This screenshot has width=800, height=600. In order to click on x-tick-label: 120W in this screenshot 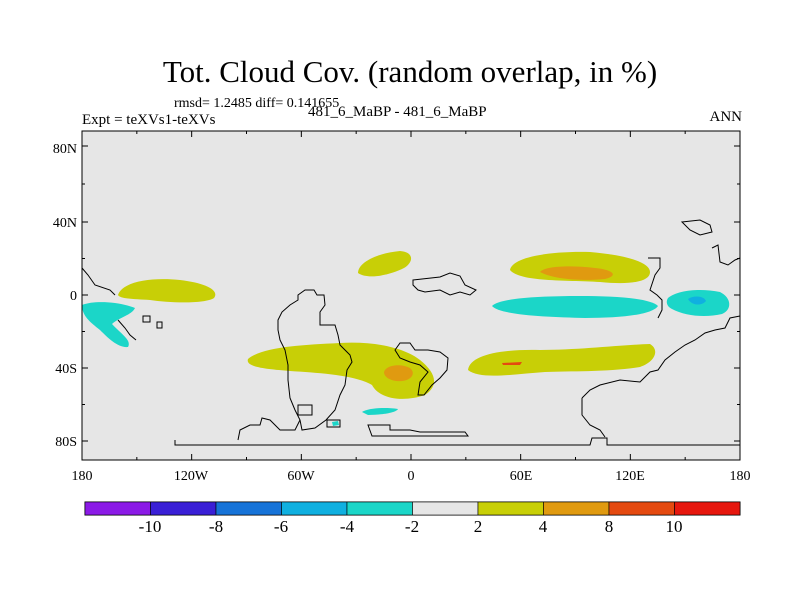, I will do `click(191, 476)`.